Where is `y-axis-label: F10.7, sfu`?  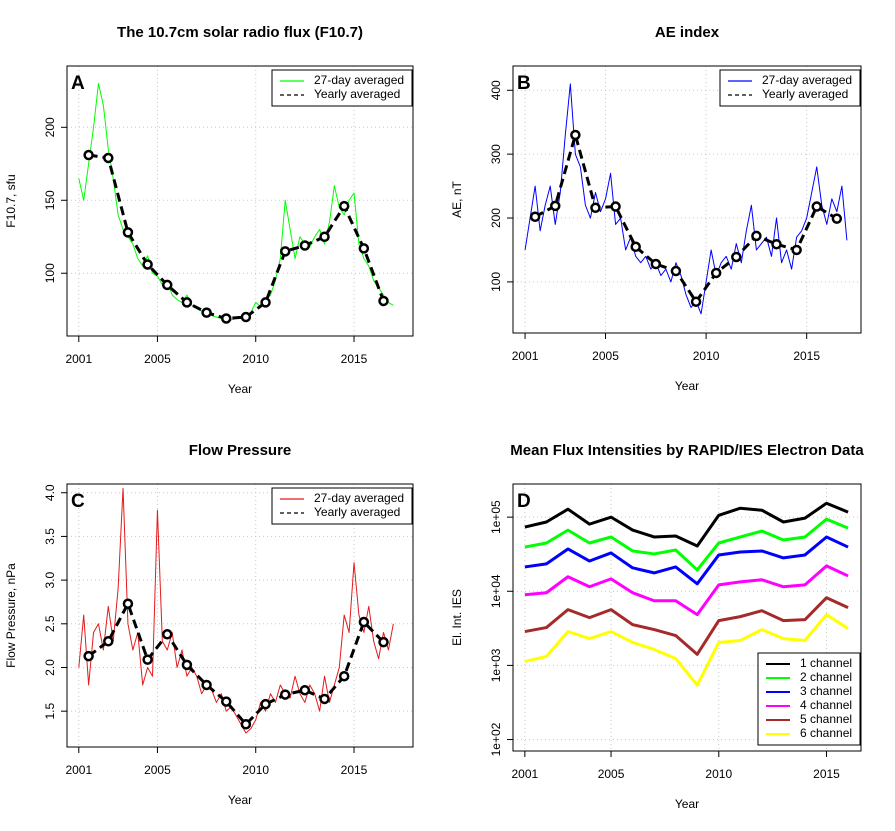
y-axis-label: F10.7, sfu is located at coordinates (11, 200).